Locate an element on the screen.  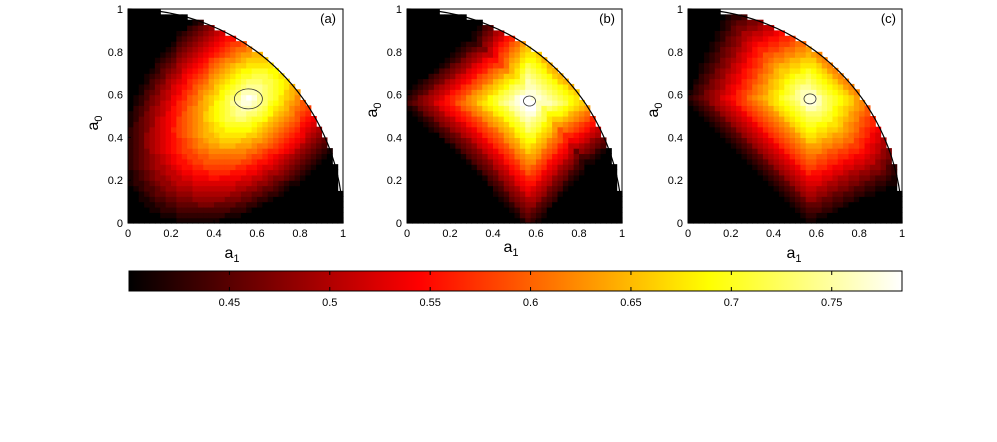
panel-a-xlabel-sub: 1 is located at coordinates (236, 259).